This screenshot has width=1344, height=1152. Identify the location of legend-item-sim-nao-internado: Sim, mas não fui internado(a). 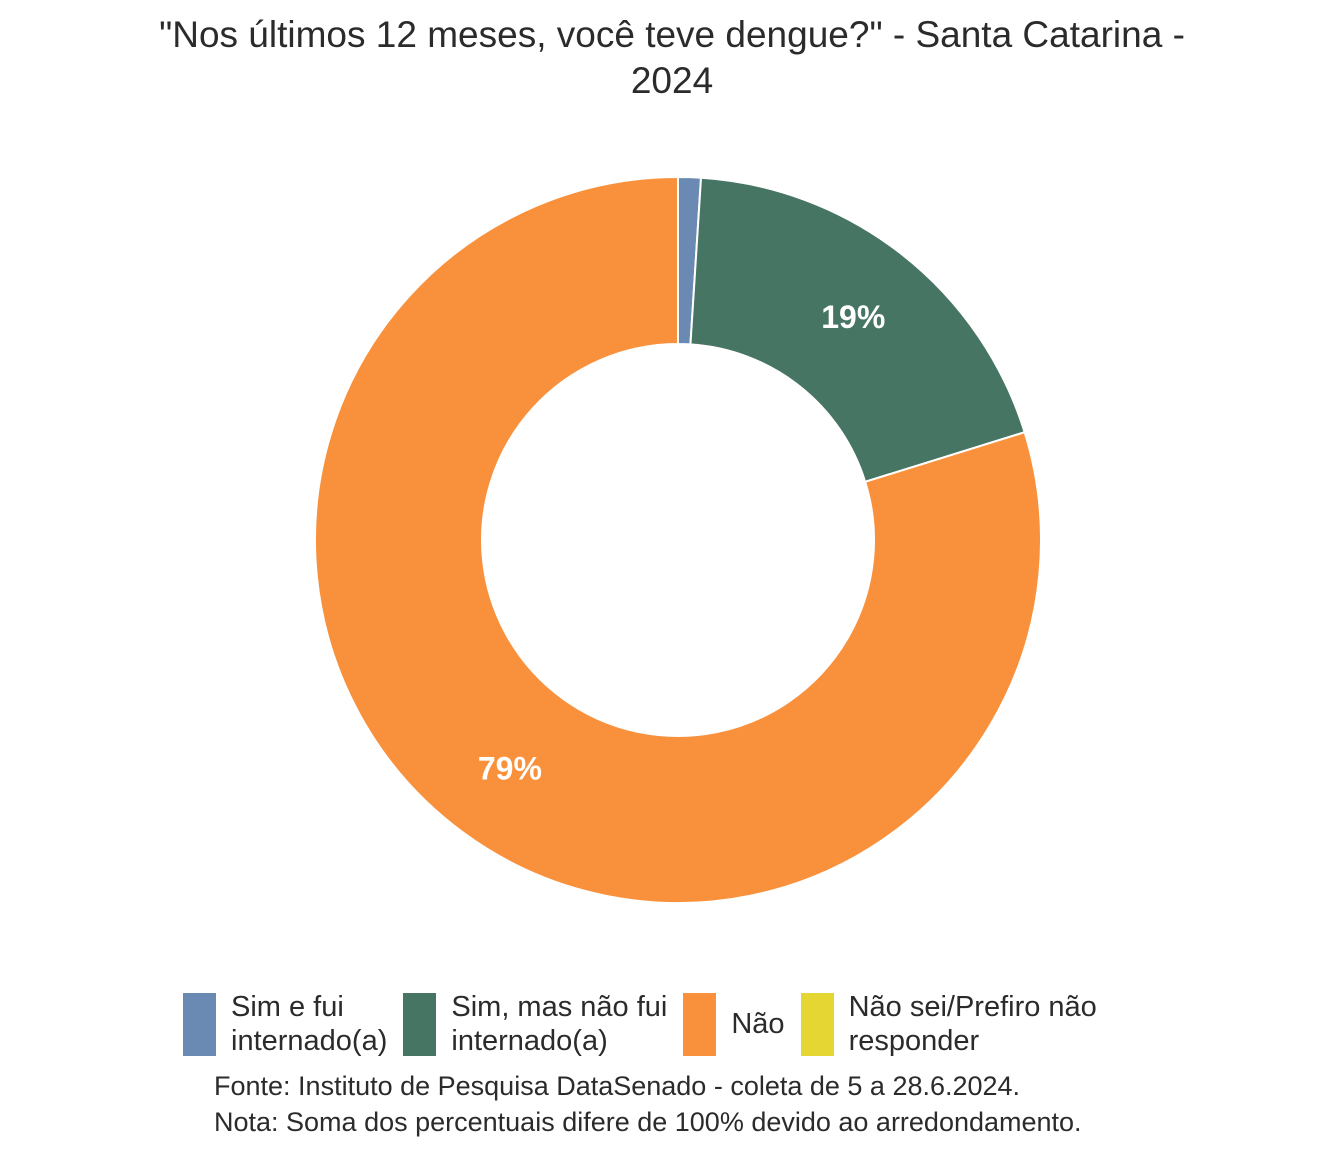
(535, 1024).